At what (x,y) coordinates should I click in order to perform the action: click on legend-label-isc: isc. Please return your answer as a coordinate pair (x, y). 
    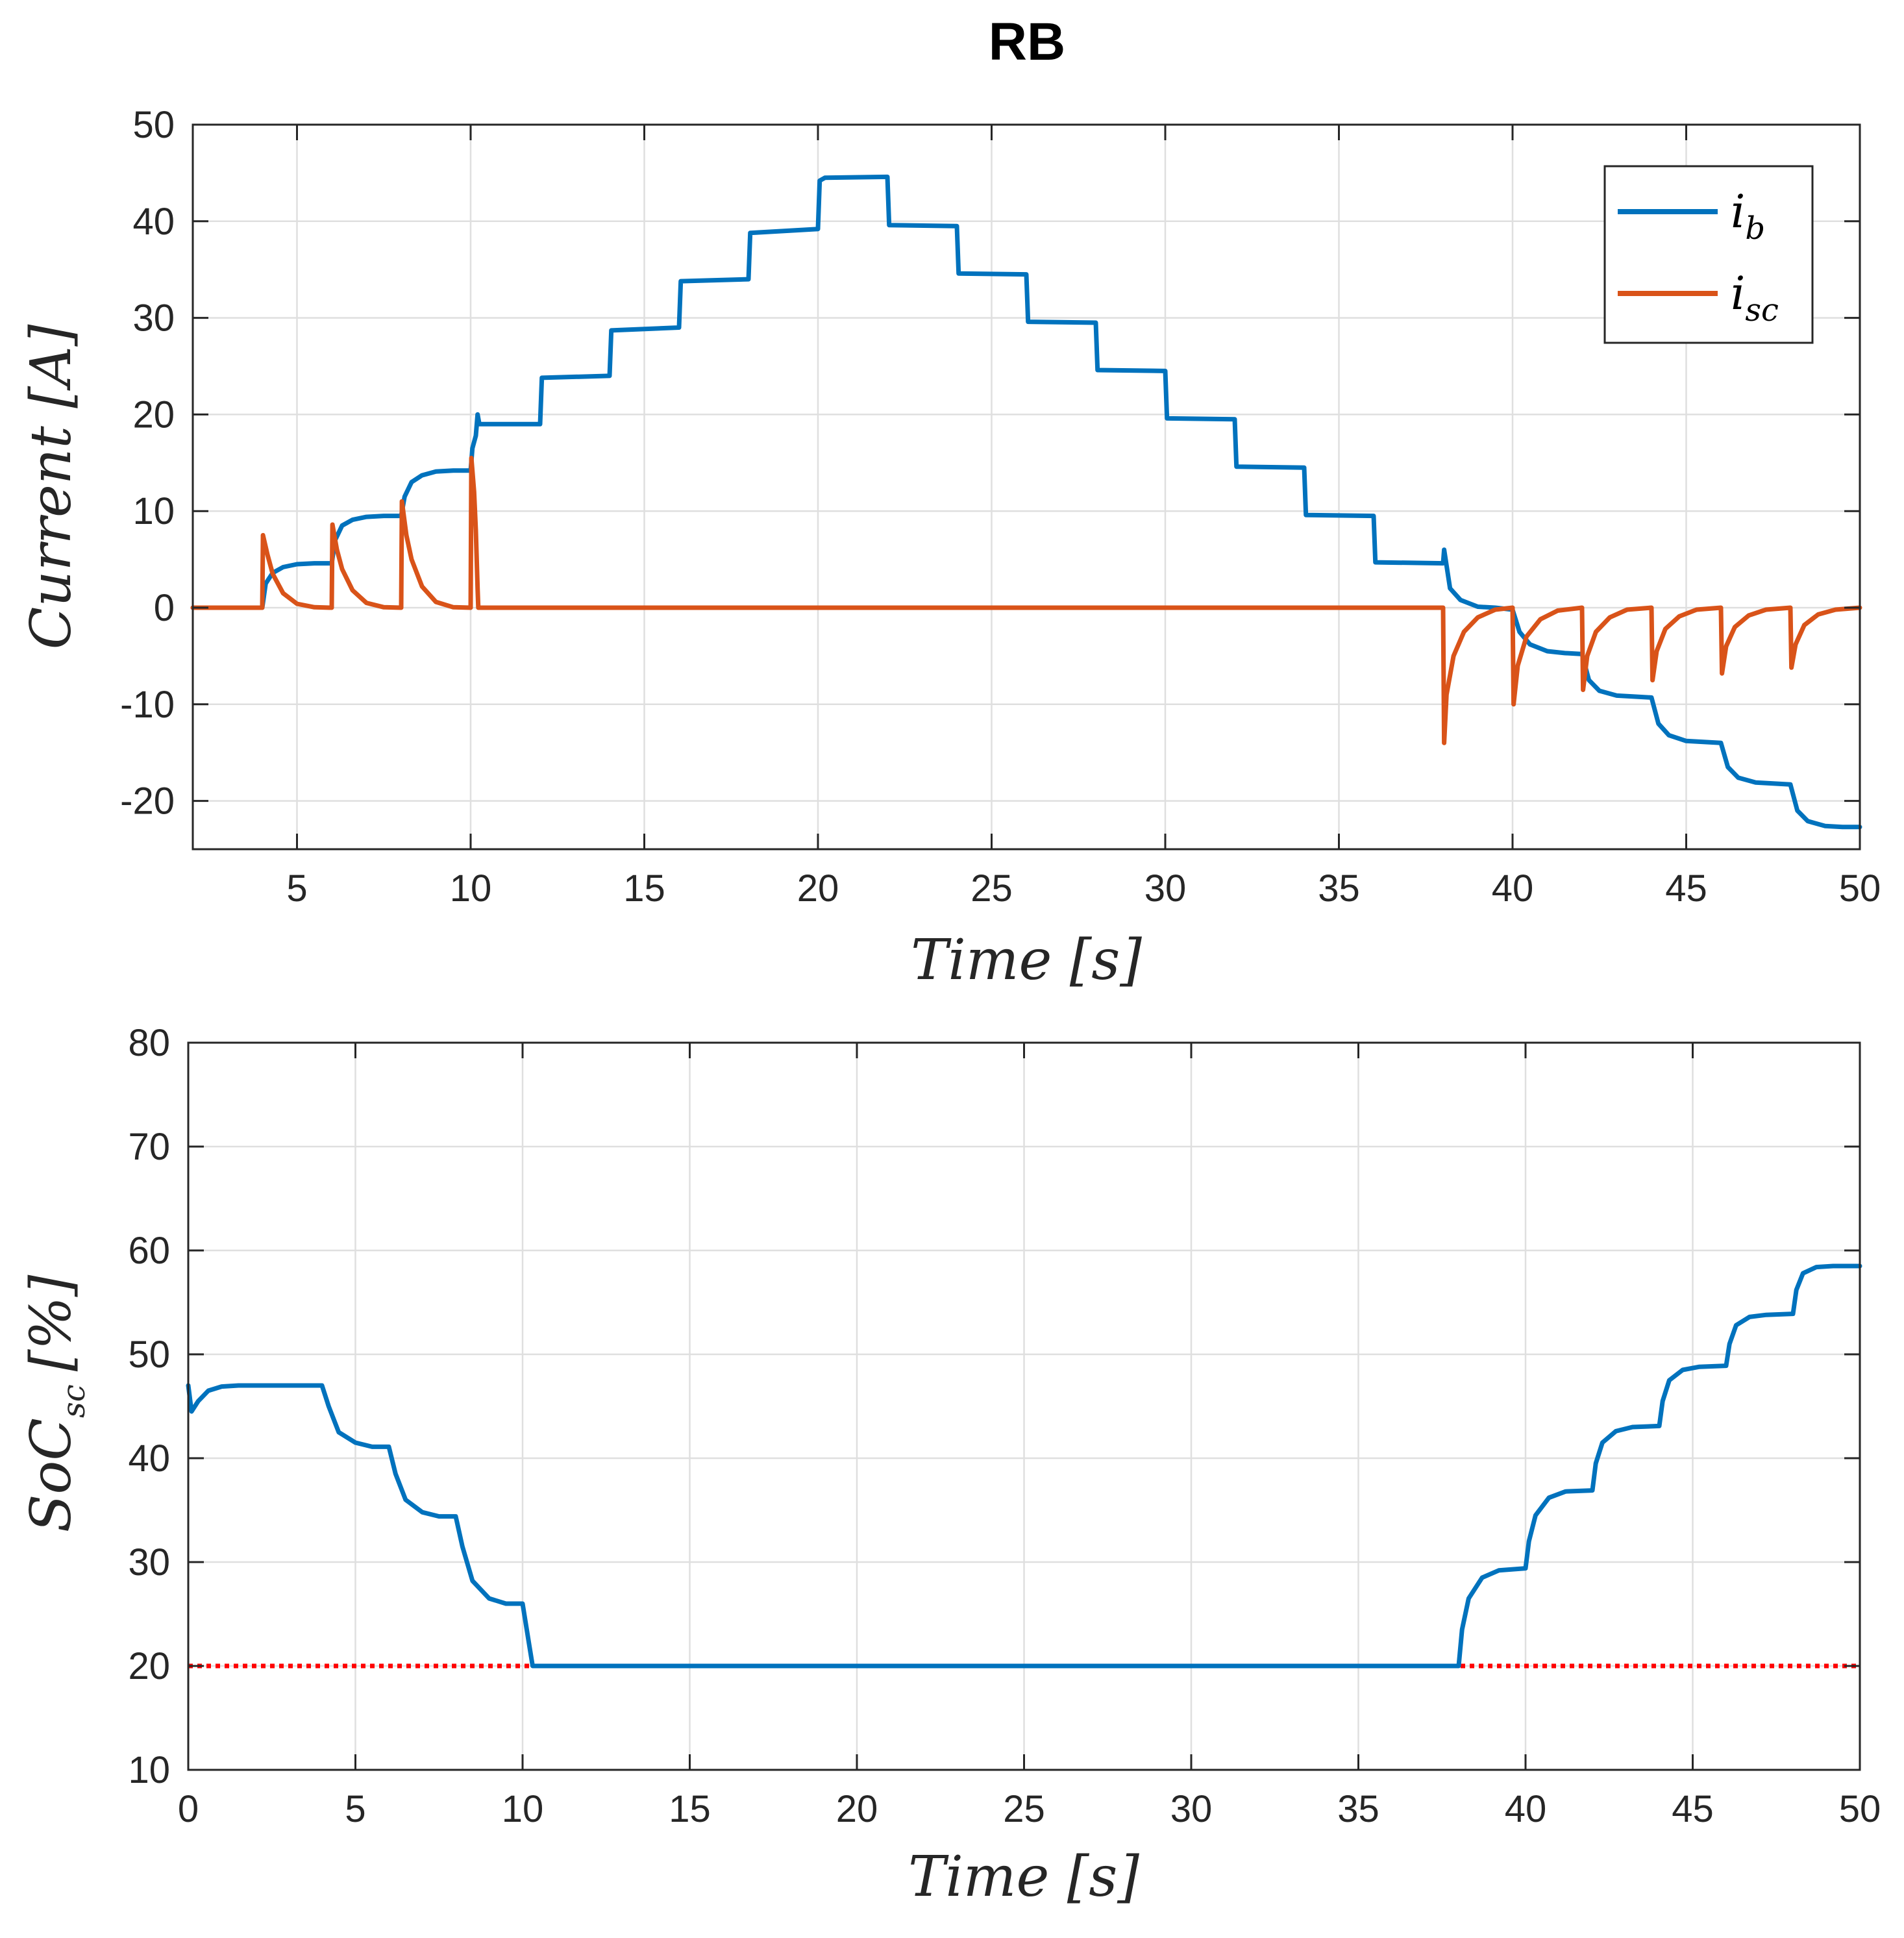
    Looking at the image, I should click on (1755, 298).